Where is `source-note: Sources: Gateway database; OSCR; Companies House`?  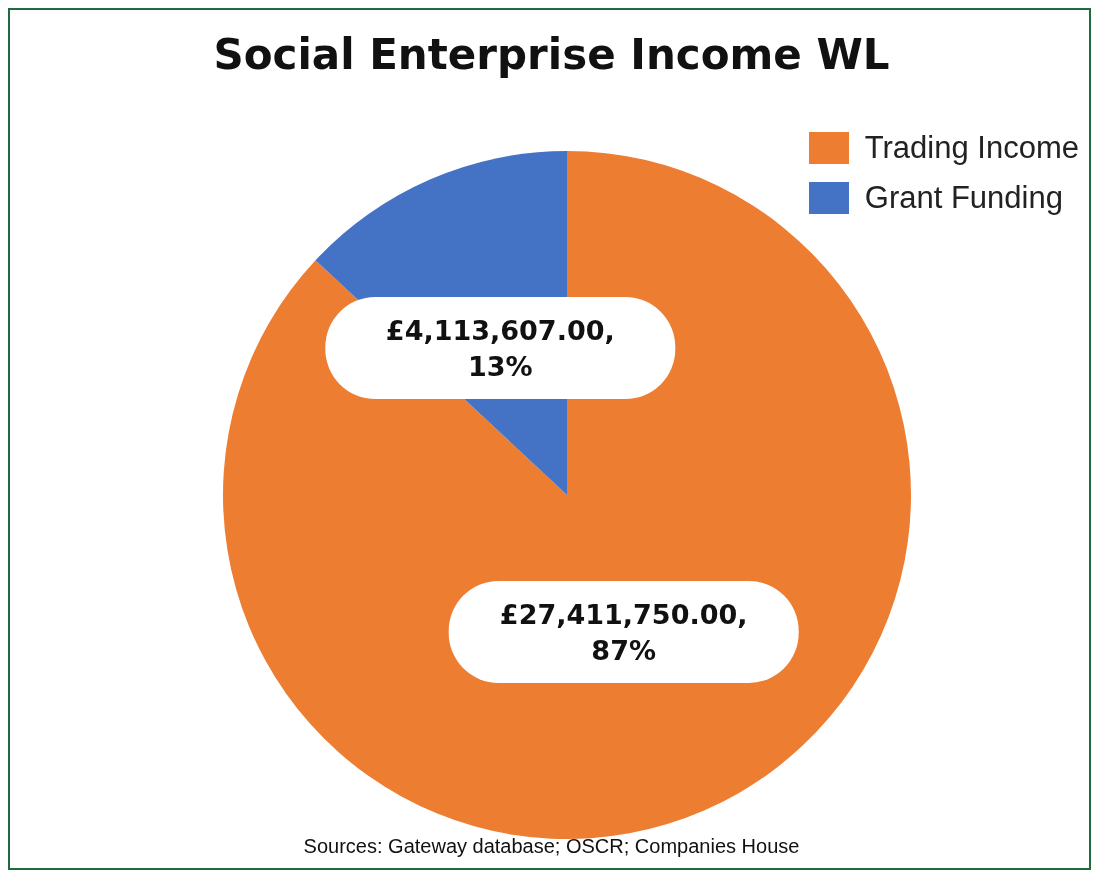 source-note: Sources: Gateway database; OSCR; Companies House is located at coordinates (551, 846).